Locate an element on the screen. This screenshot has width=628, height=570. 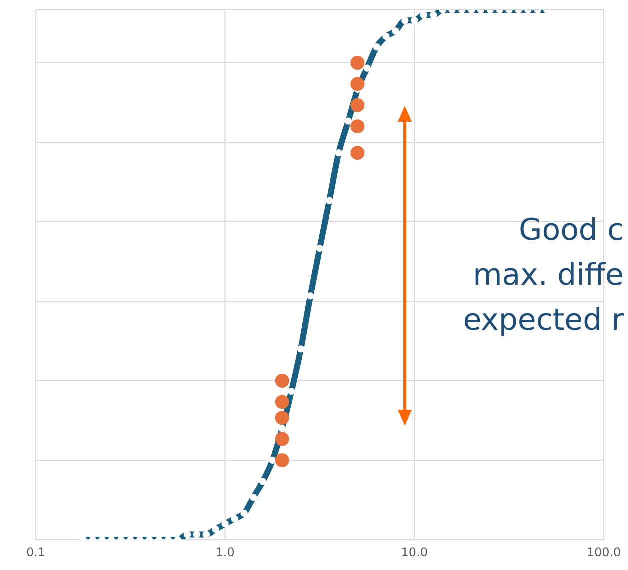
annotation: Good c is located at coordinates (571, 231).